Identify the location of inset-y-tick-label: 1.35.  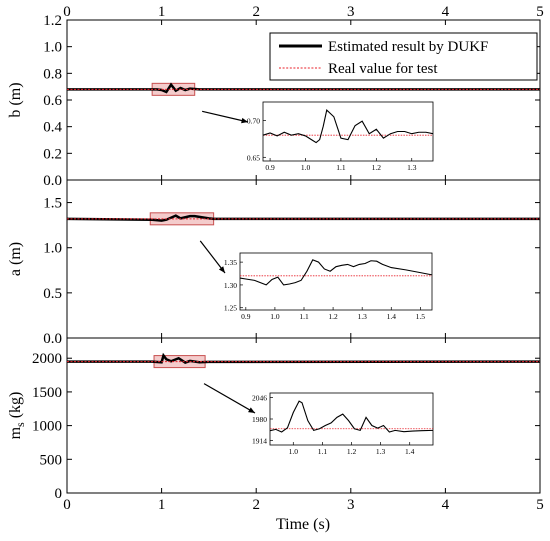
(230, 262).